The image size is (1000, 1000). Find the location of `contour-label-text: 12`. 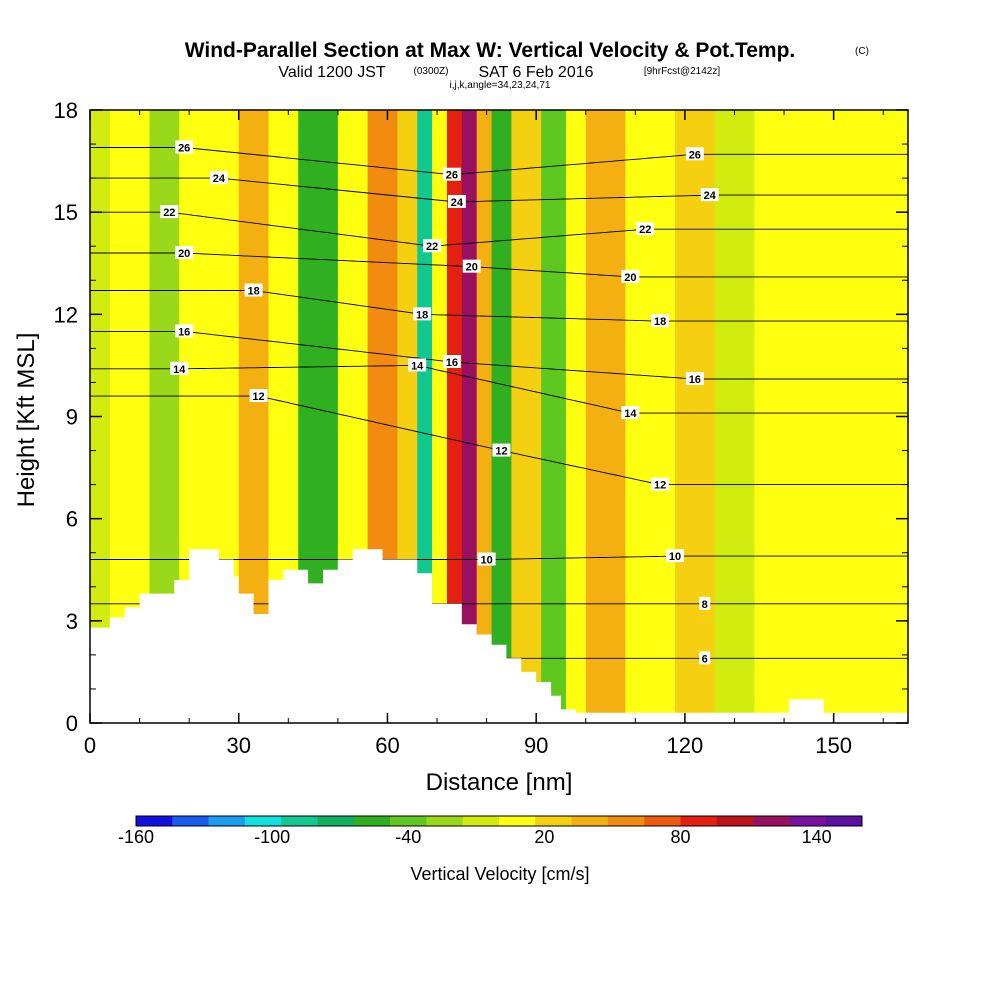

contour-label-text: 12 is located at coordinates (660, 486).